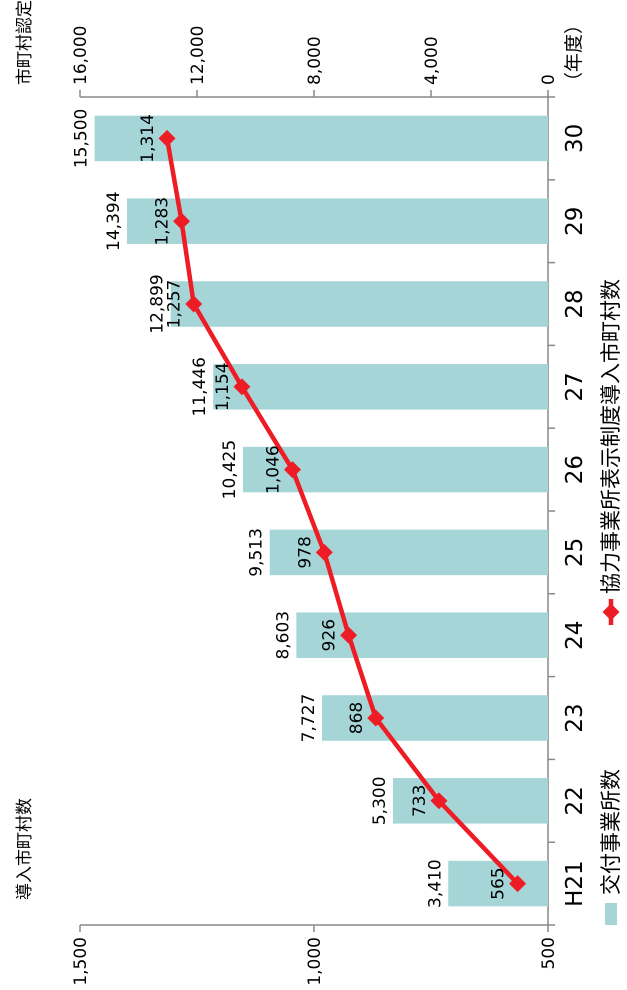 This screenshot has height=990, width=627. What do you see at coordinates (309, 718) in the screenshot?
I see `bar-value-label: 7,727` at bounding box center [309, 718].